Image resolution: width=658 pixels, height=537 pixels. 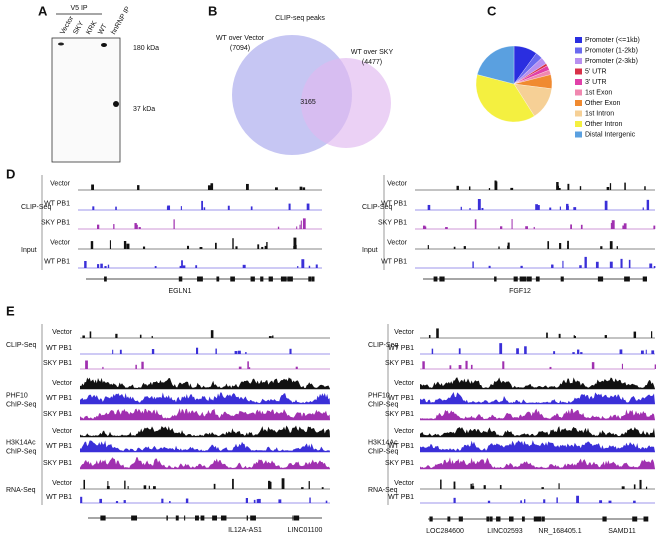 What do you see at coordinates (599, 113) in the screenshot?
I see `legend-label: 1st Intron` at bounding box center [599, 113].